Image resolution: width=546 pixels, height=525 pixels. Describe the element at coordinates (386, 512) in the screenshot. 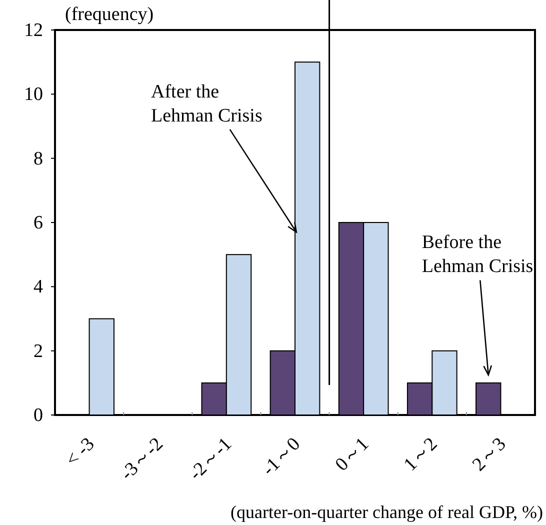

I see `x-axis-title: (quarter-on-quarter change of real GDP, %)` at that location.